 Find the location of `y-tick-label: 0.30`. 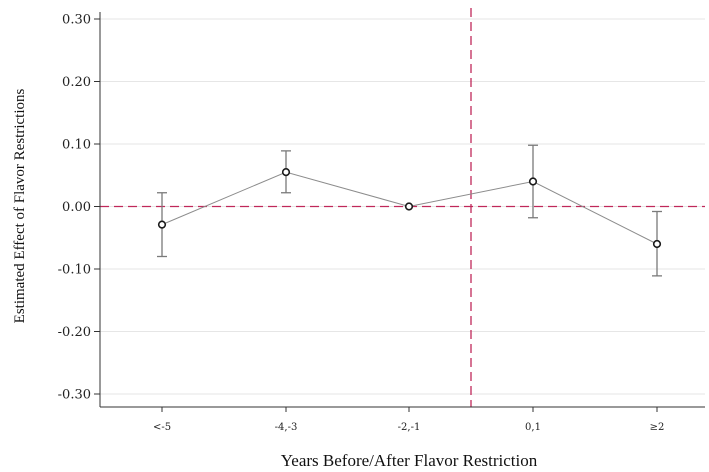

y-tick-label: 0.30 is located at coordinates (76, 20).